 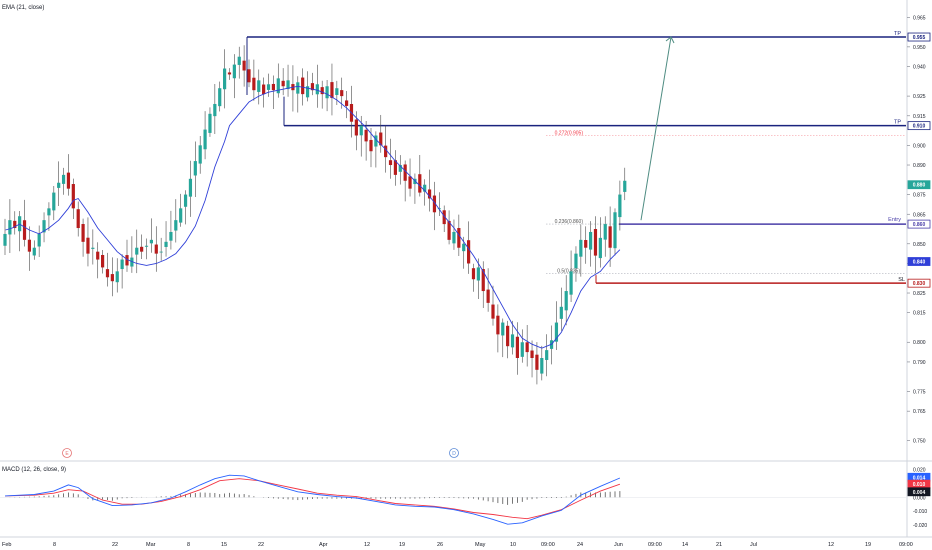 I want to click on time-tick-label: 26, so click(x=440, y=545).